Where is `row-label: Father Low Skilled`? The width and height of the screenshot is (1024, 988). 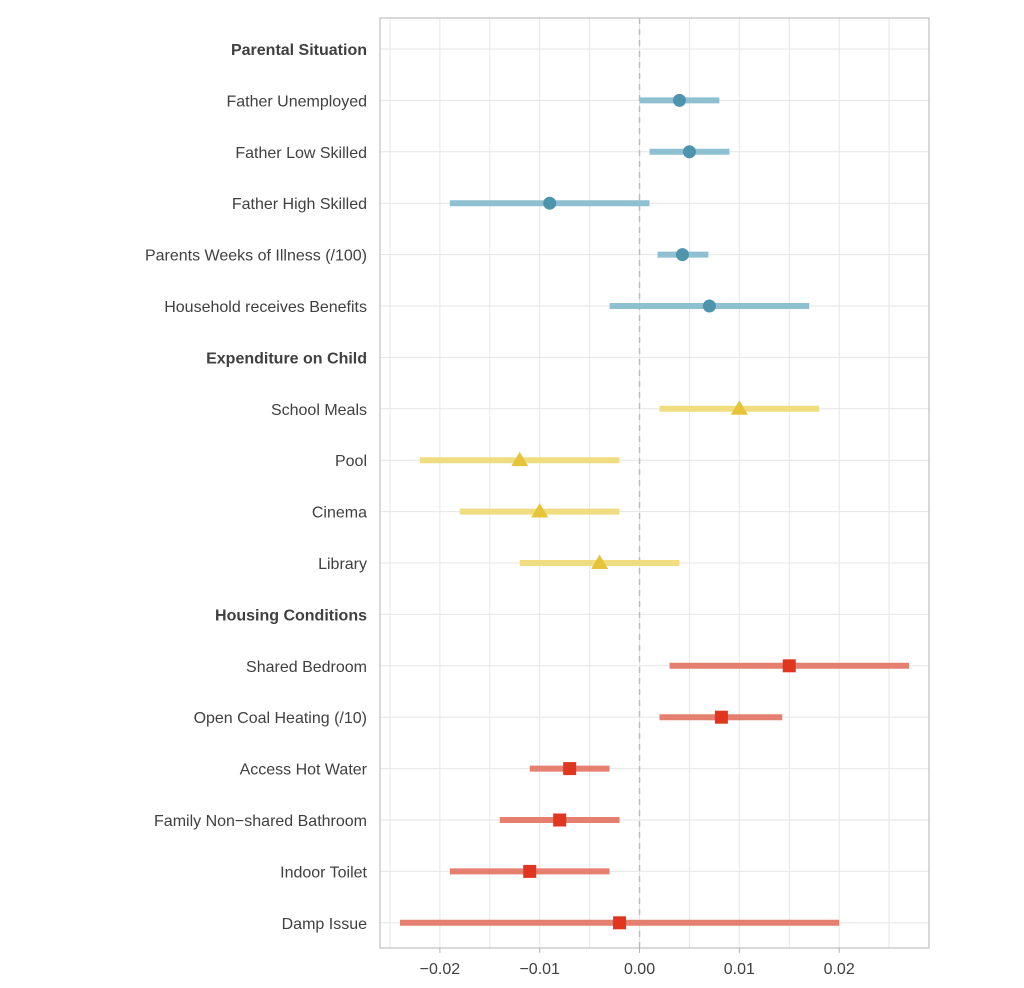
row-label: Father Low Skilled is located at coordinates (301, 153).